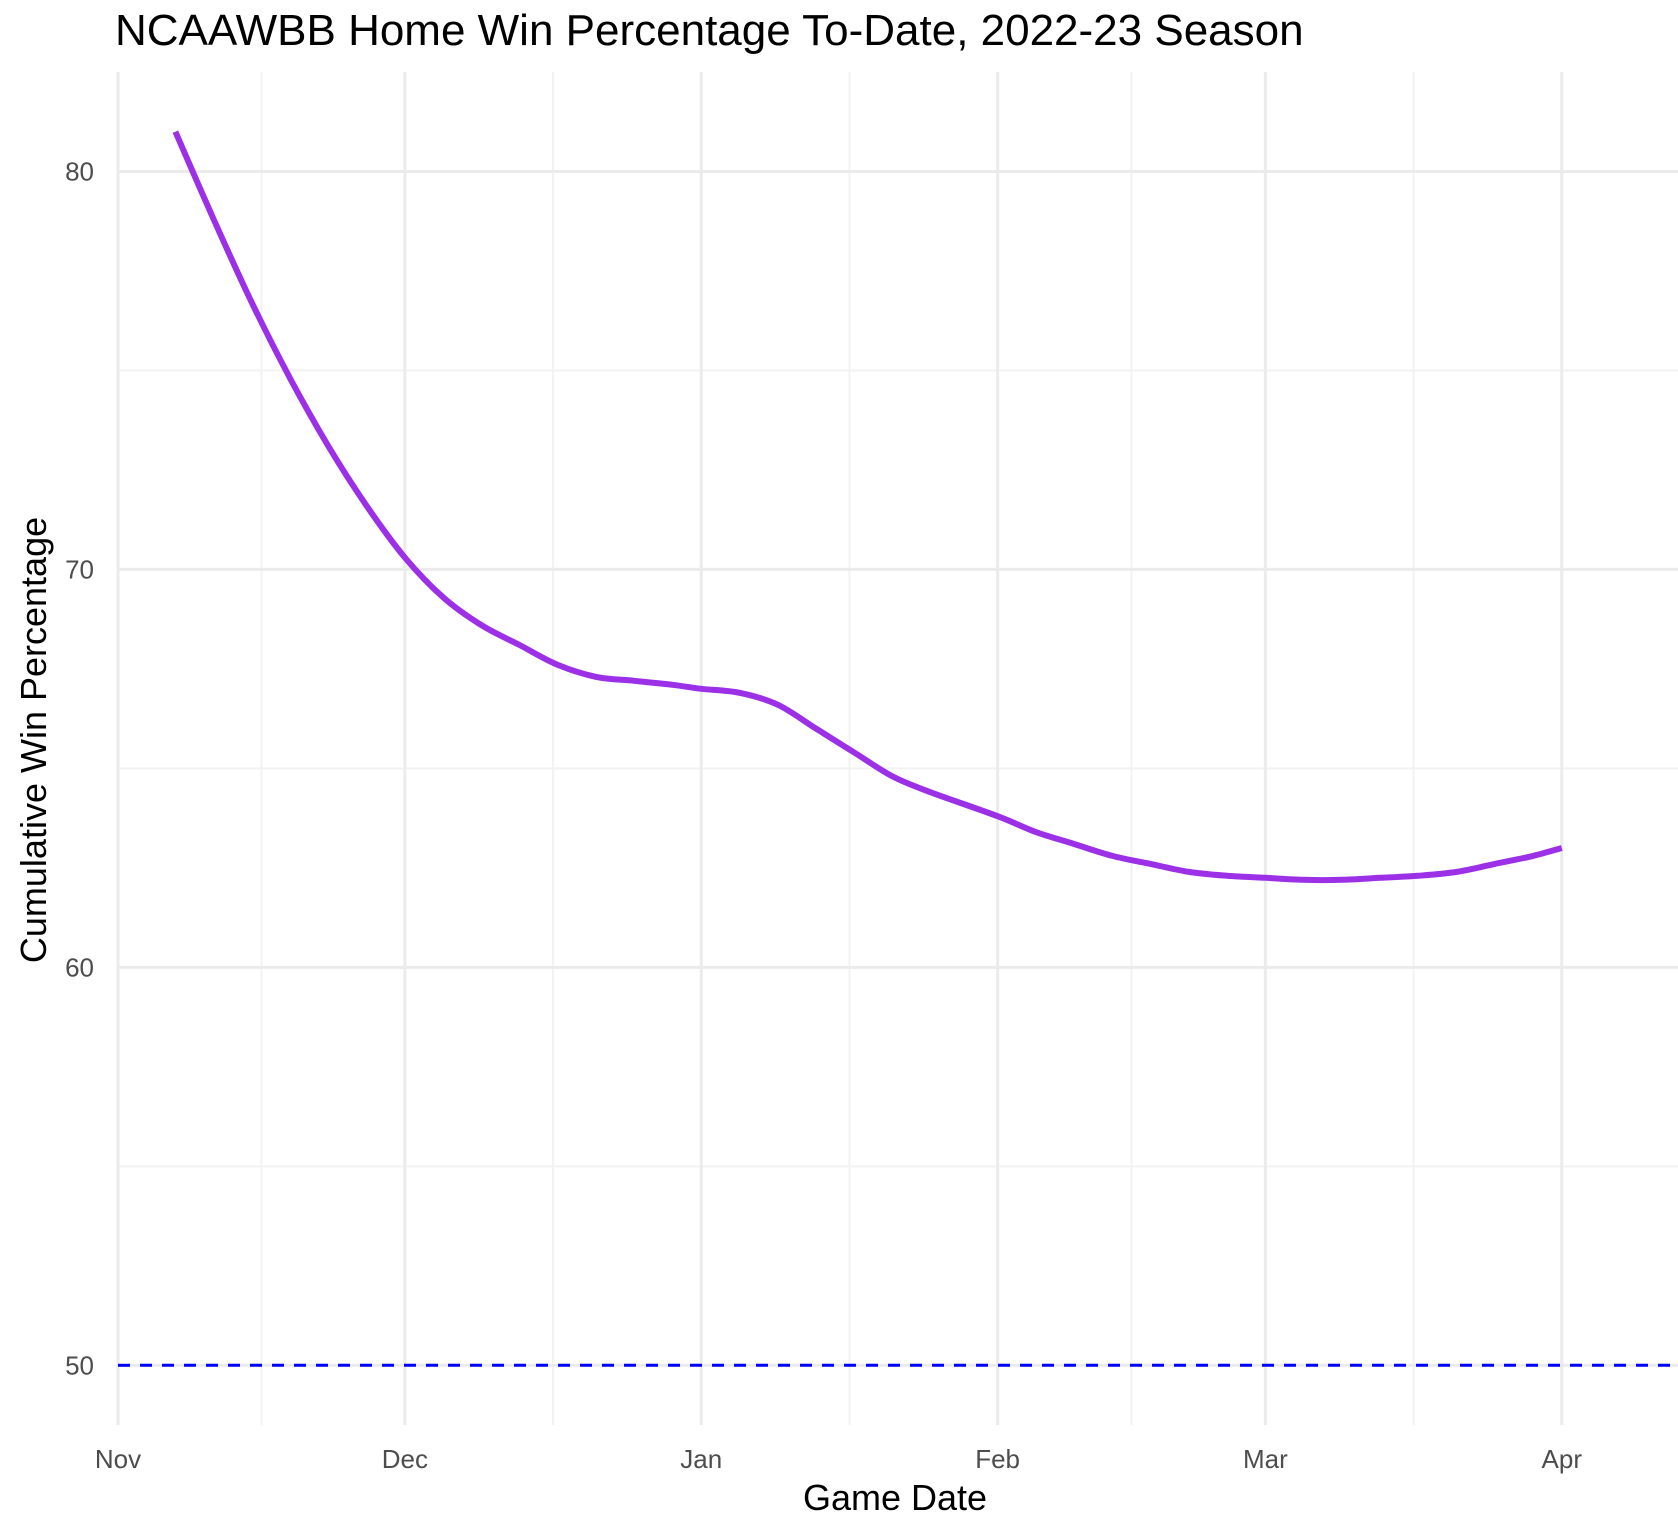 This screenshot has height=1526, width=1678. Describe the element at coordinates (33, 740) in the screenshot. I see `y-axis-title: Cumulative Win Percentage` at that location.